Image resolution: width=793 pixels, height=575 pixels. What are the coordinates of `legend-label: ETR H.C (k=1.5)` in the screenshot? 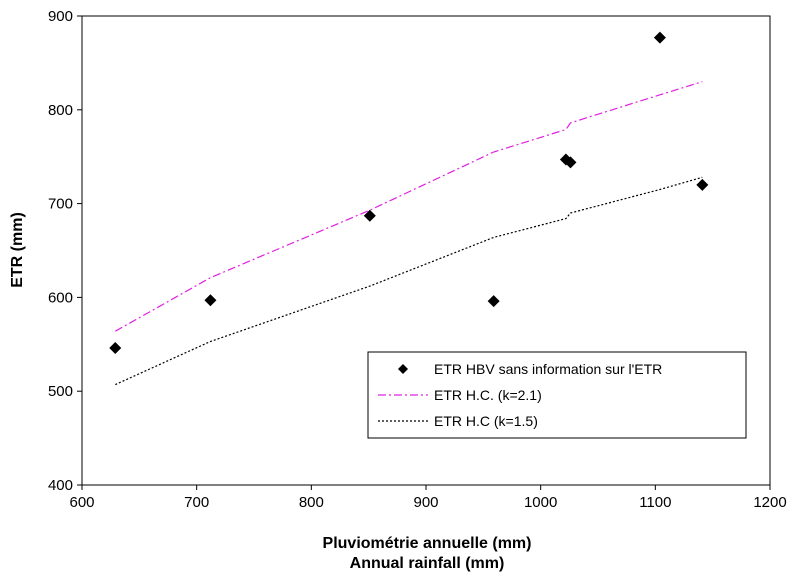 It's located at (486, 421).